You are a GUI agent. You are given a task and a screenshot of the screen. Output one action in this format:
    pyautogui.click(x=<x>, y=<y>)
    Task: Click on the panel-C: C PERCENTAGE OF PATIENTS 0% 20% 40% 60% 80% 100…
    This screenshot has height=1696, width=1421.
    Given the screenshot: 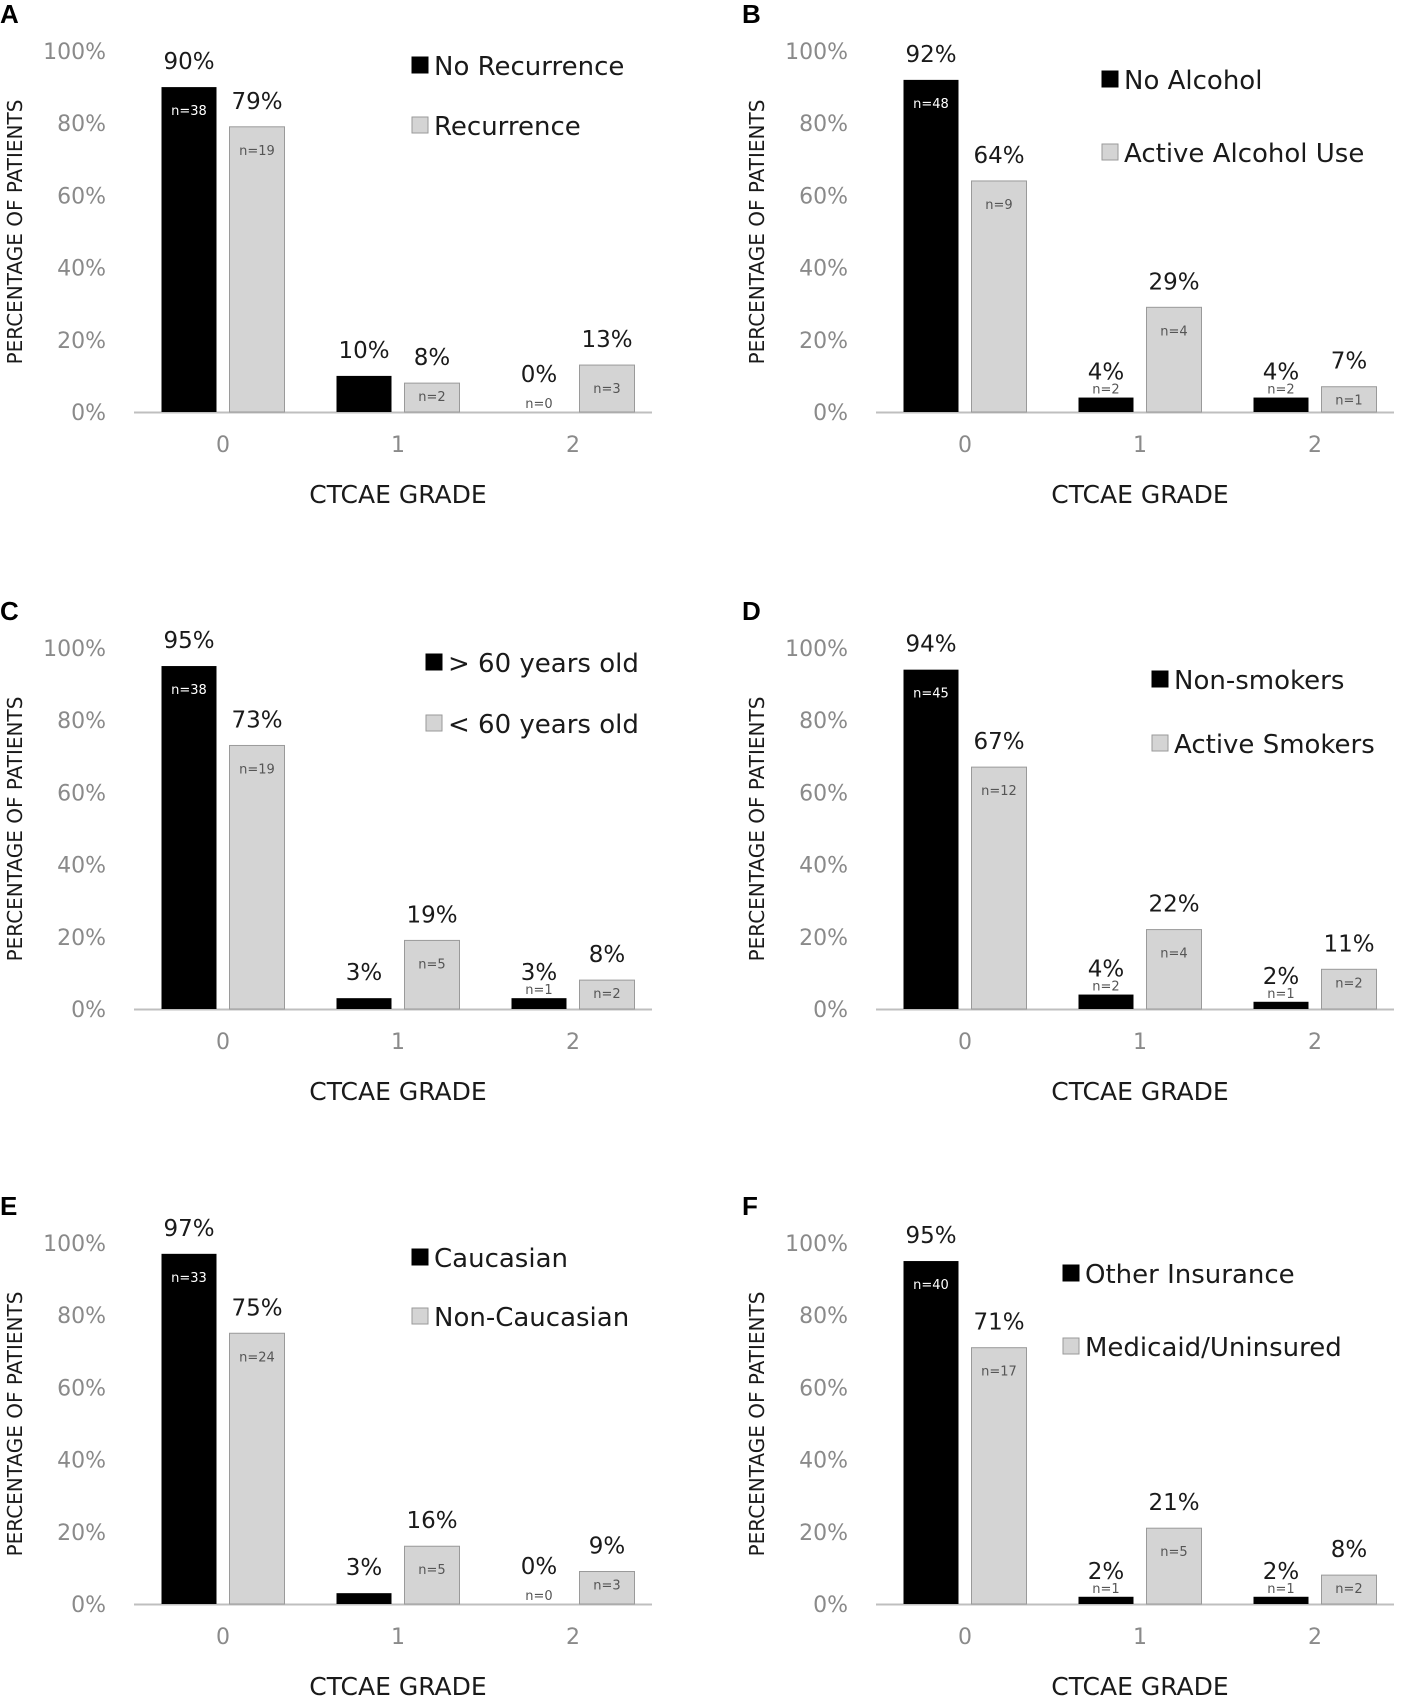 What is the action you would take?
    pyautogui.click(x=326, y=851)
    